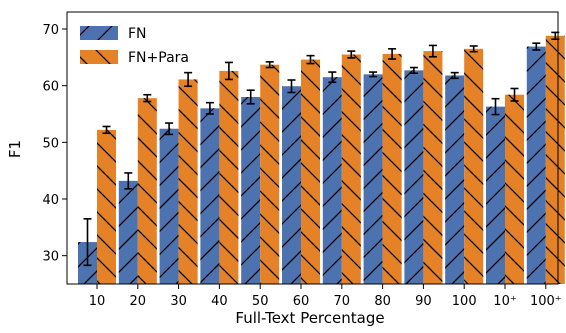 This screenshot has width=566, height=333. I want to click on y-tick-label: 30, so click(50, 257).